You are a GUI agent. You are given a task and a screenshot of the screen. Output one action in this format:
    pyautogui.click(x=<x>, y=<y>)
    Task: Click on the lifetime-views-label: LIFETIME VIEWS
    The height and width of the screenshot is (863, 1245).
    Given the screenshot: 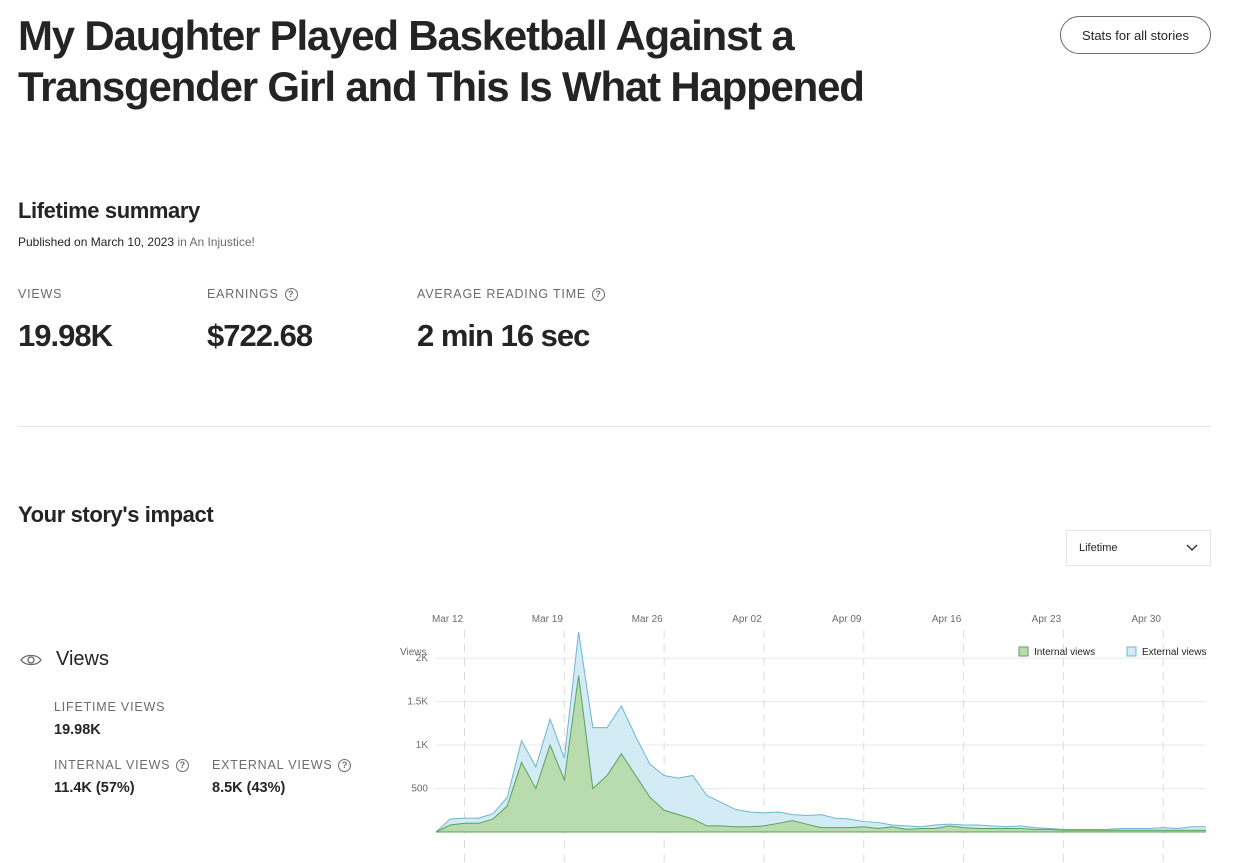 What is the action you would take?
    pyautogui.click(x=109, y=707)
    